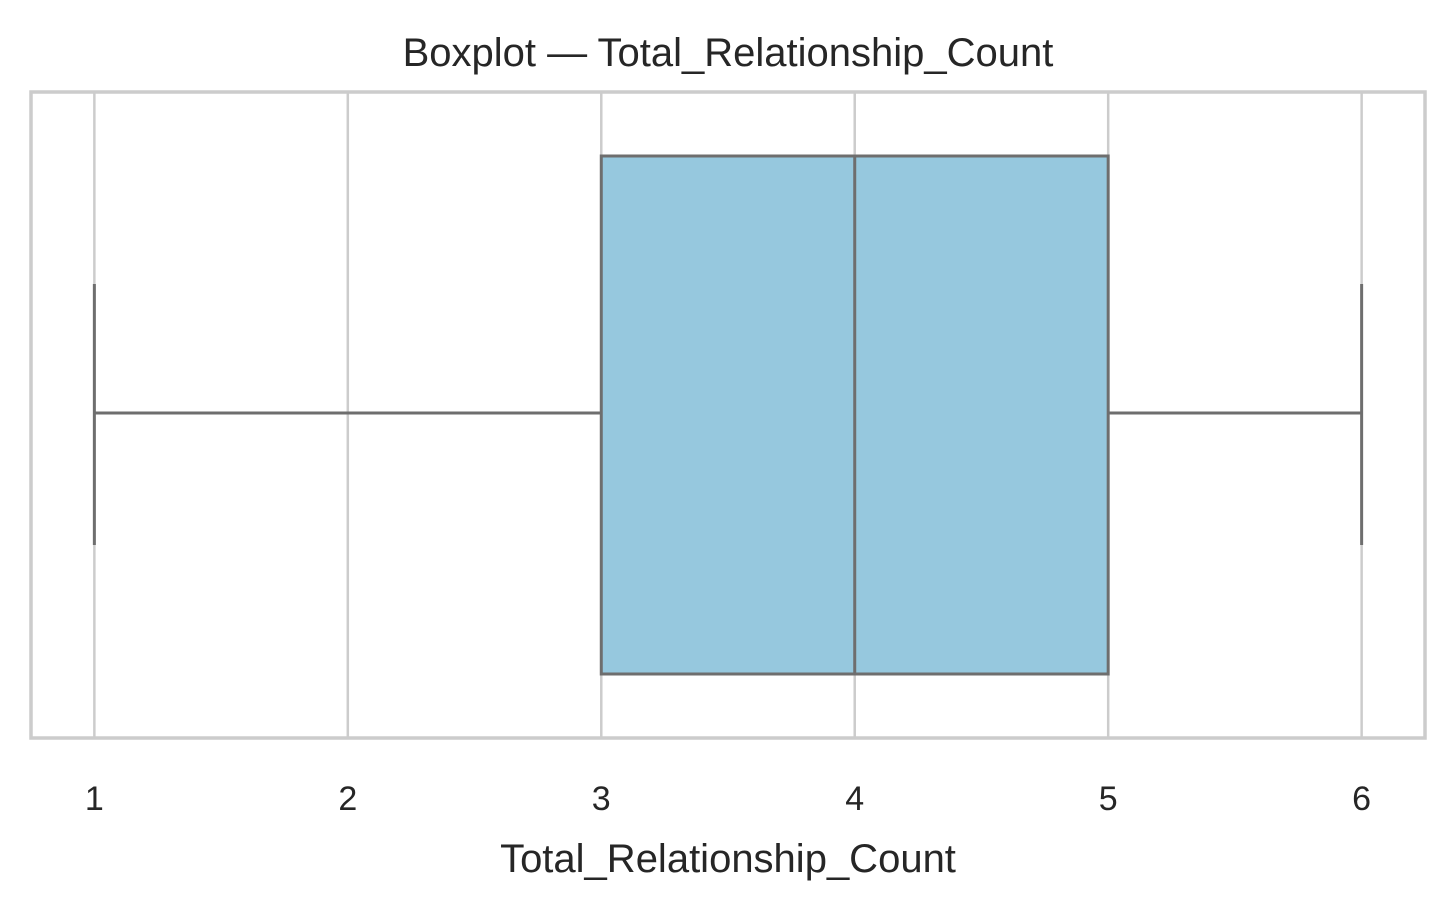 This screenshot has height=912, width=1455. I want to click on chart-title: Boxplot — Total_Relationship_Count, so click(728, 53).